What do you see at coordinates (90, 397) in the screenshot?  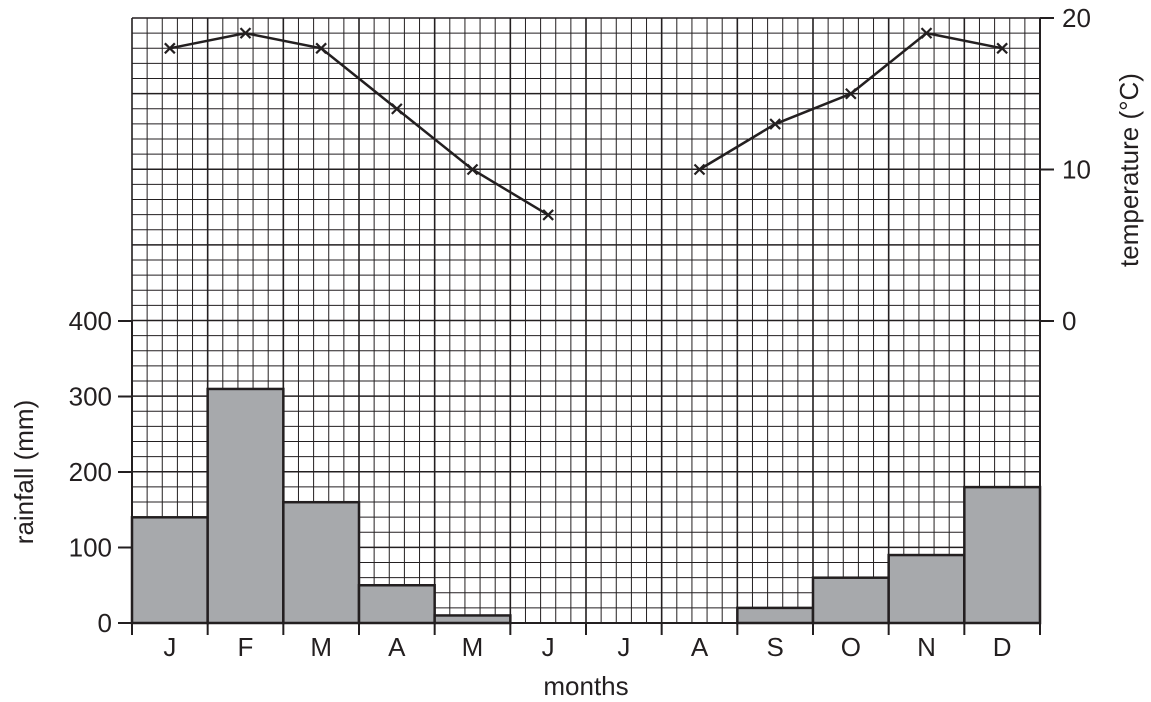 I see `y-tick-label: 300` at bounding box center [90, 397].